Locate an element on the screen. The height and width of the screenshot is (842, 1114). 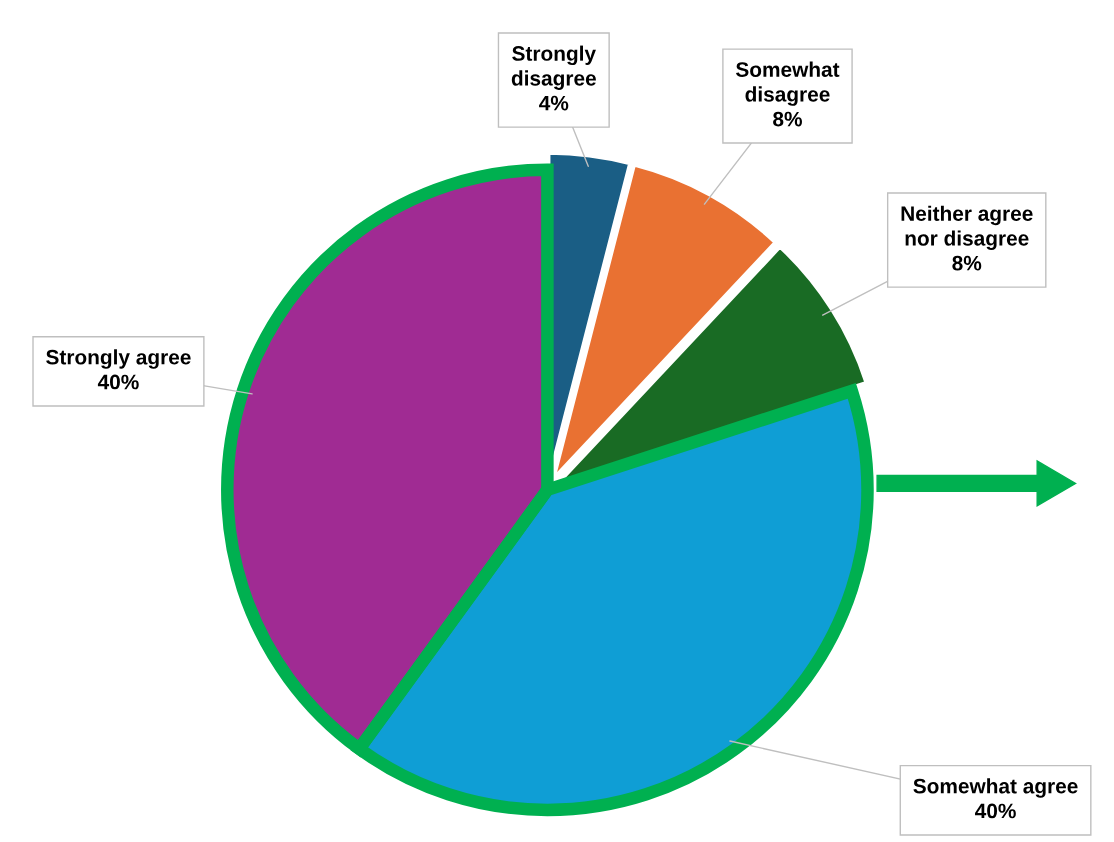
slice-label: Somewhat agree is located at coordinates (995, 788).